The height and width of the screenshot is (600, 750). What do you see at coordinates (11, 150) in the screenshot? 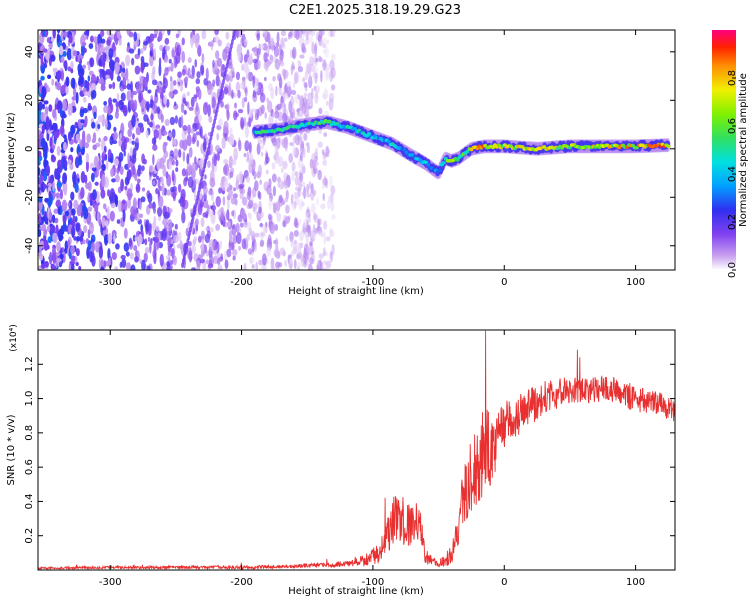
I see `spectrogram-y-label: Frequency (Hz)` at bounding box center [11, 150].